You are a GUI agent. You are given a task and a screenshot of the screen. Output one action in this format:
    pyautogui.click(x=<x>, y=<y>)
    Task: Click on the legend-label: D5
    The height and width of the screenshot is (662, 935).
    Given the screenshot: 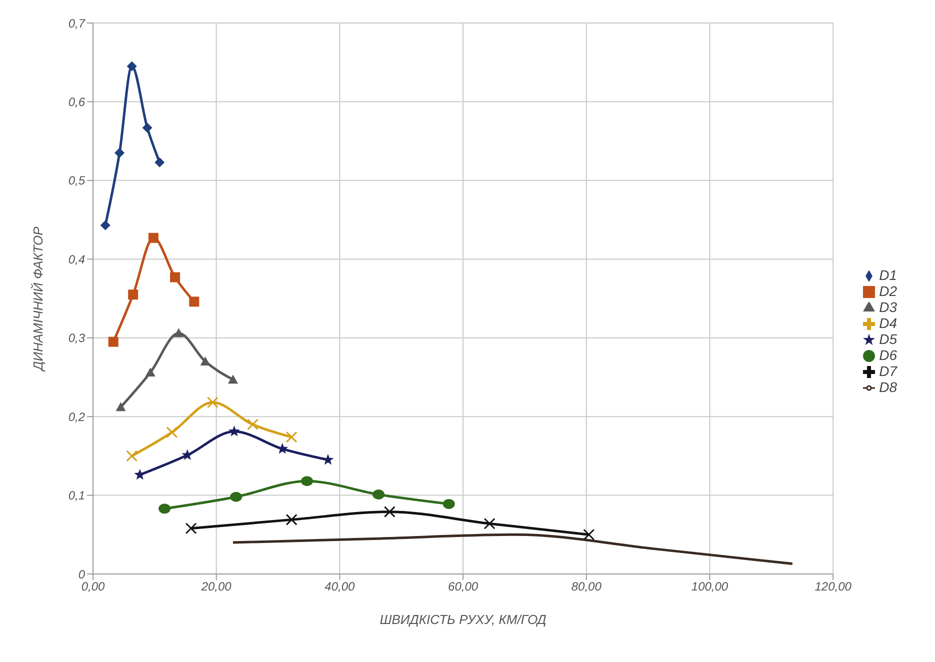 What is the action you would take?
    pyautogui.click(x=888, y=339)
    